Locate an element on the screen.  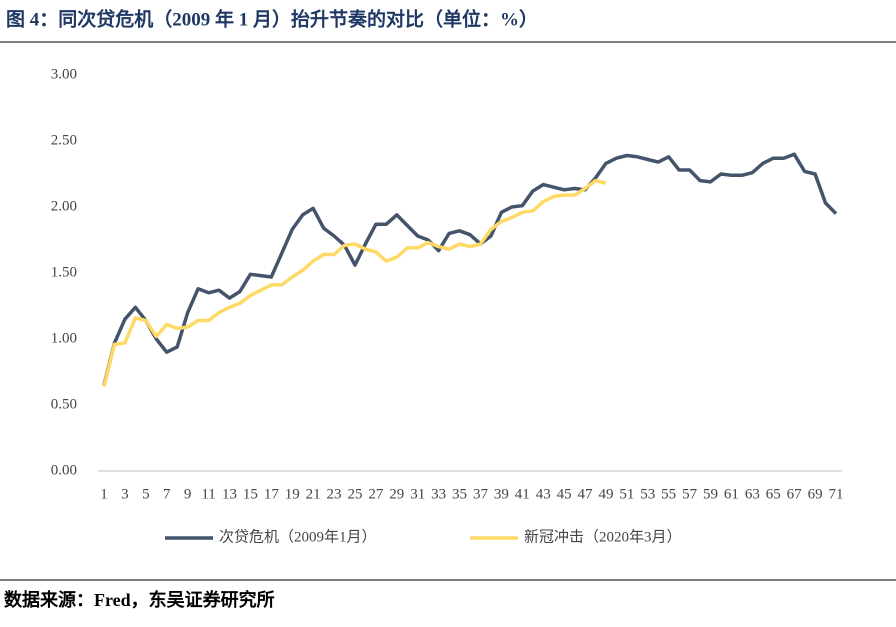
x-tick-label: 13 is located at coordinates (229, 494).